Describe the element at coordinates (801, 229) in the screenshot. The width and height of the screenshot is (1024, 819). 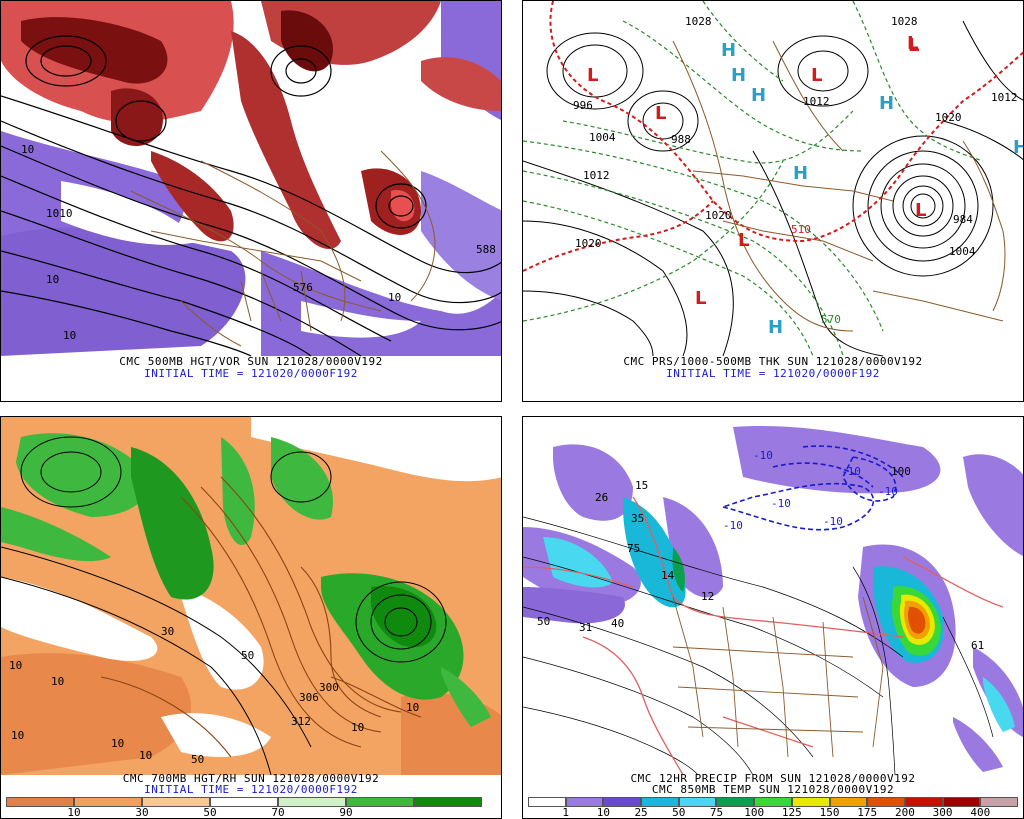
I see `svg-text: 510` at that location.